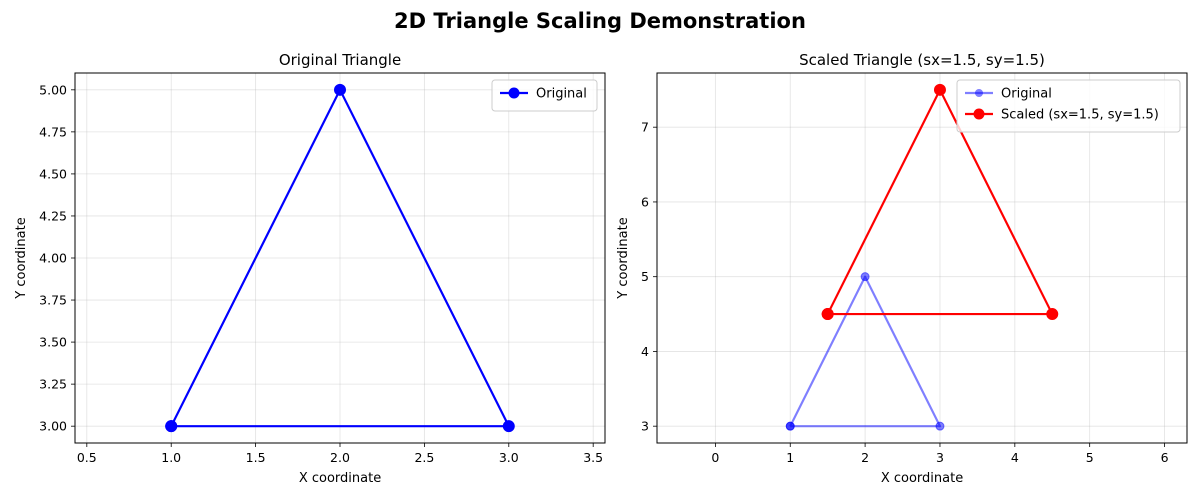 The width and height of the screenshot is (1200, 500). I want to click on y-tick-label: 5.00, so click(53, 89).